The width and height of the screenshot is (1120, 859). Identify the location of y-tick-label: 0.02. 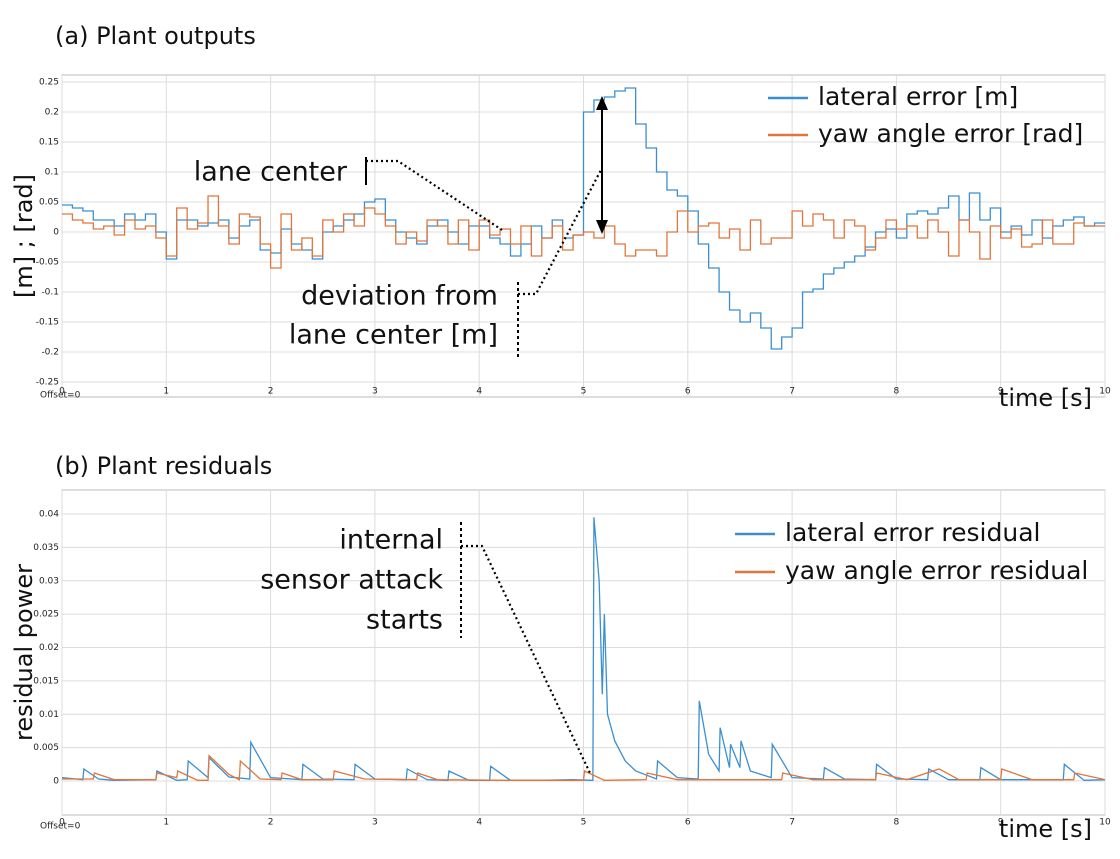
(49, 648).